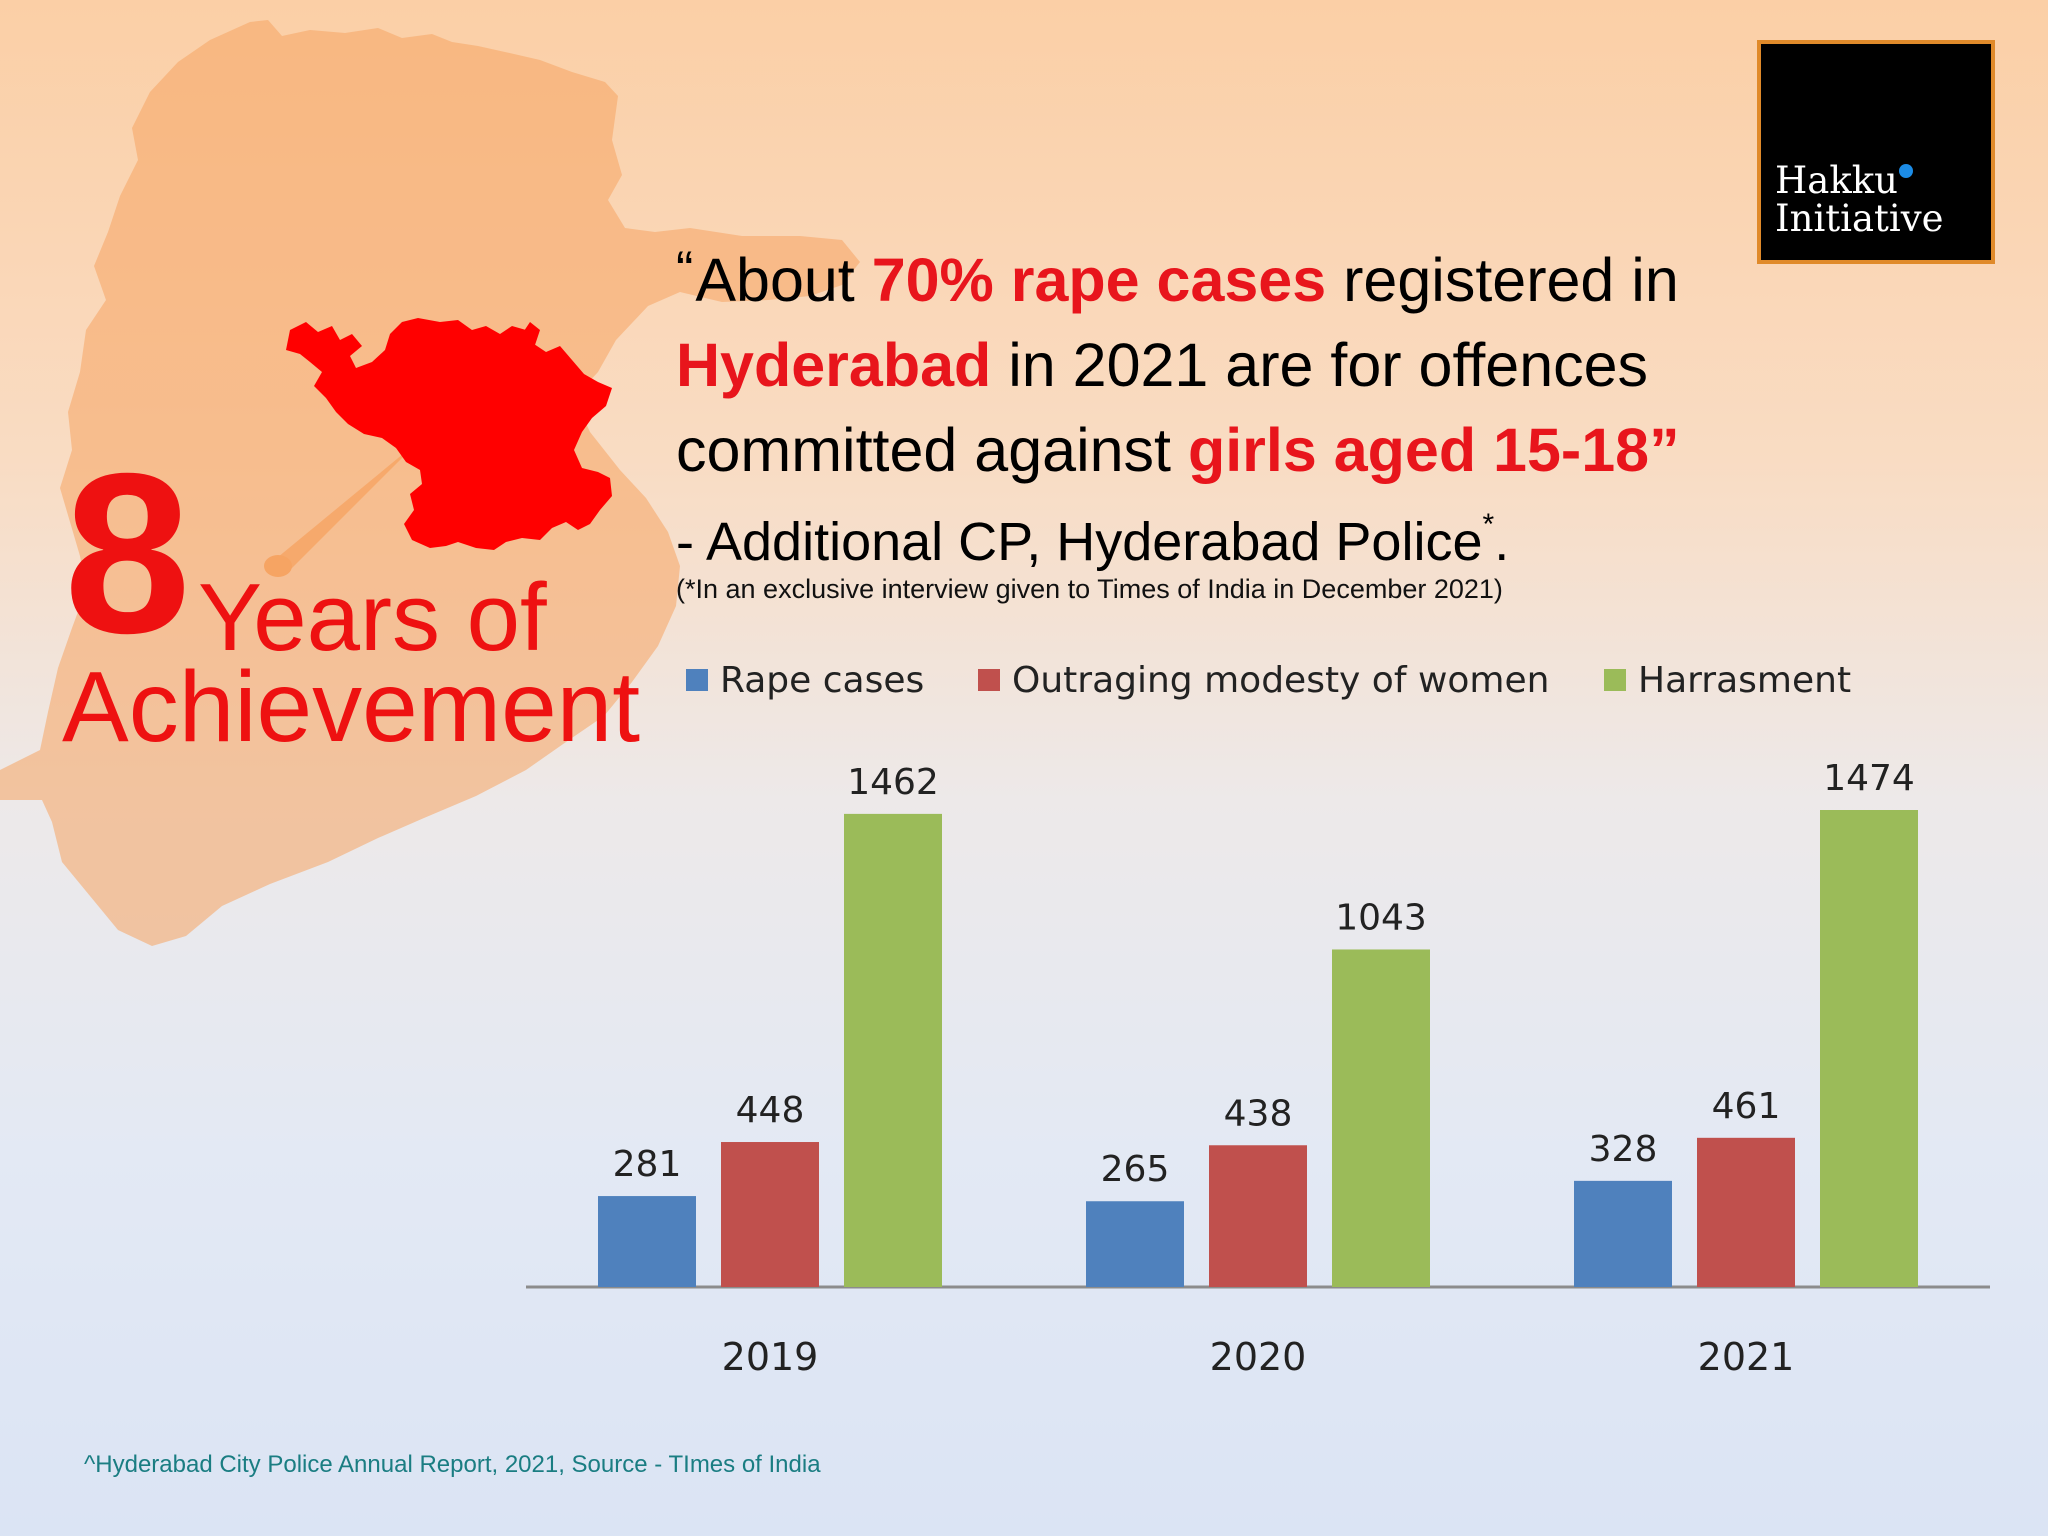 The height and width of the screenshot is (1536, 2048). Describe the element at coordinates (1135, 1244) in the screenshot. I see `bar-2020-rape-cases` at that location.